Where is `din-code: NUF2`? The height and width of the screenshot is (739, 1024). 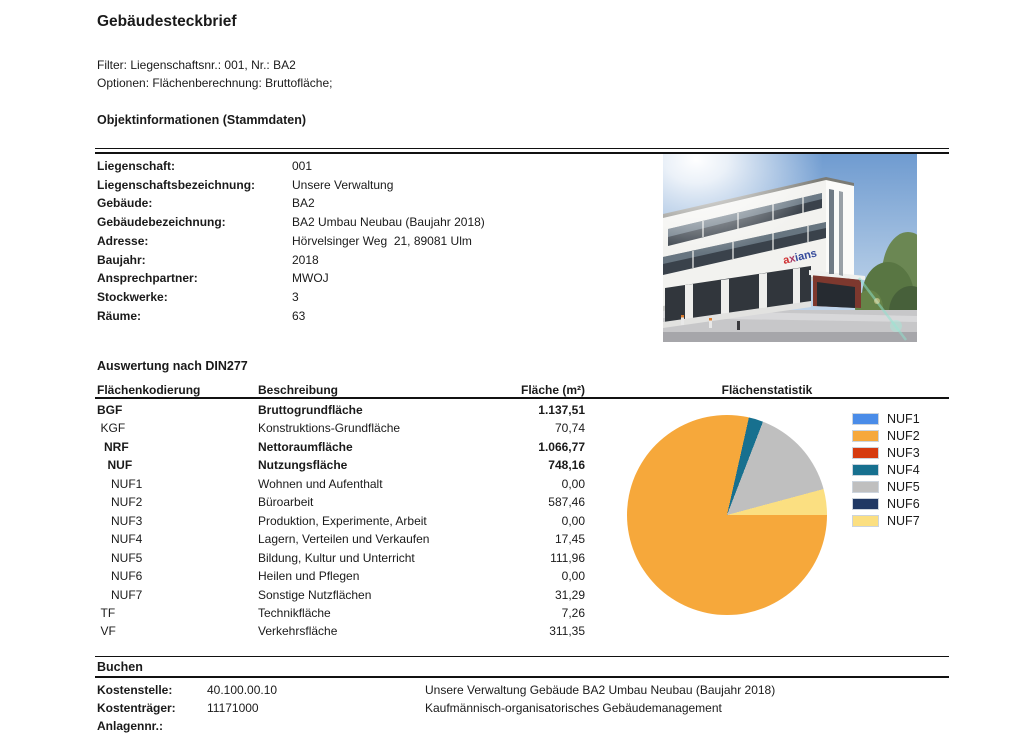 din-code: NUF2 is located at coordinates (127, 502).